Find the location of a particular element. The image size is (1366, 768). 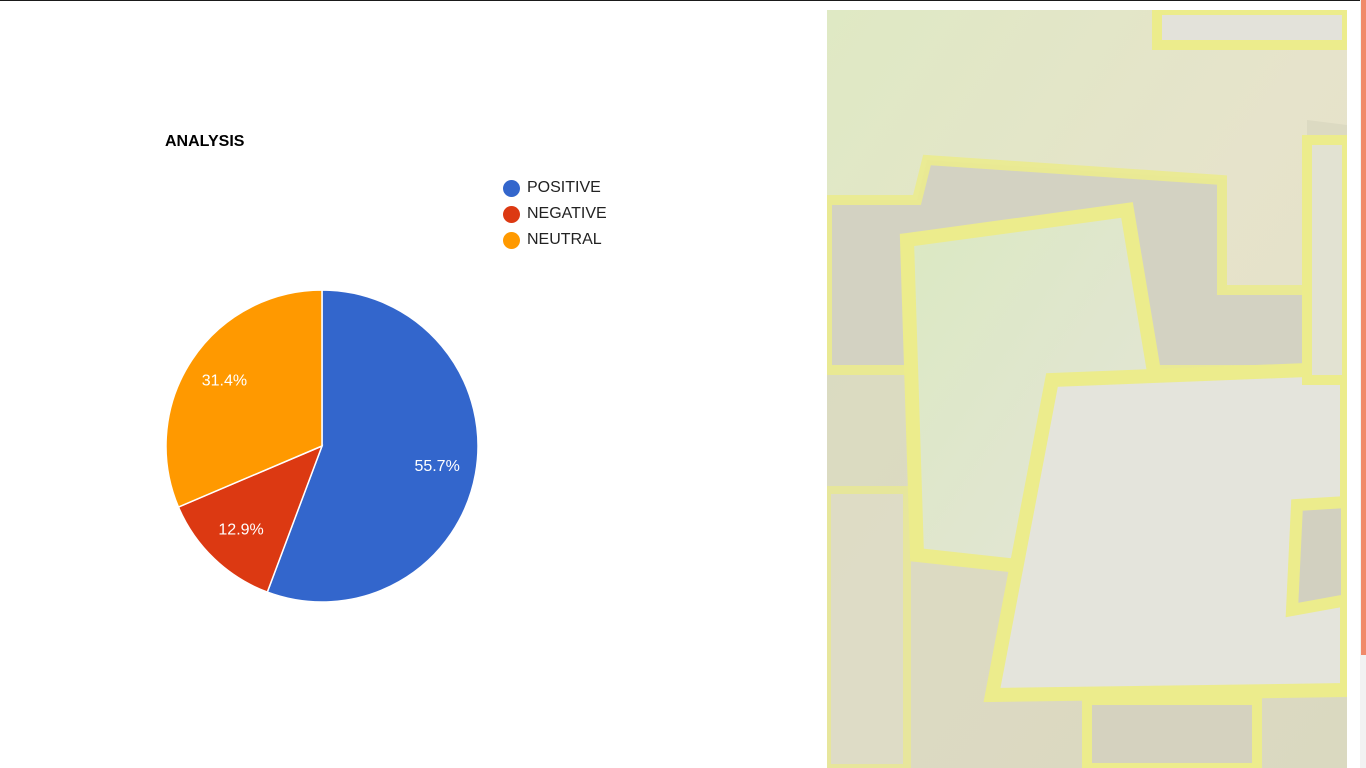

legend-swatch-positive is located at coordinates (511, 188).